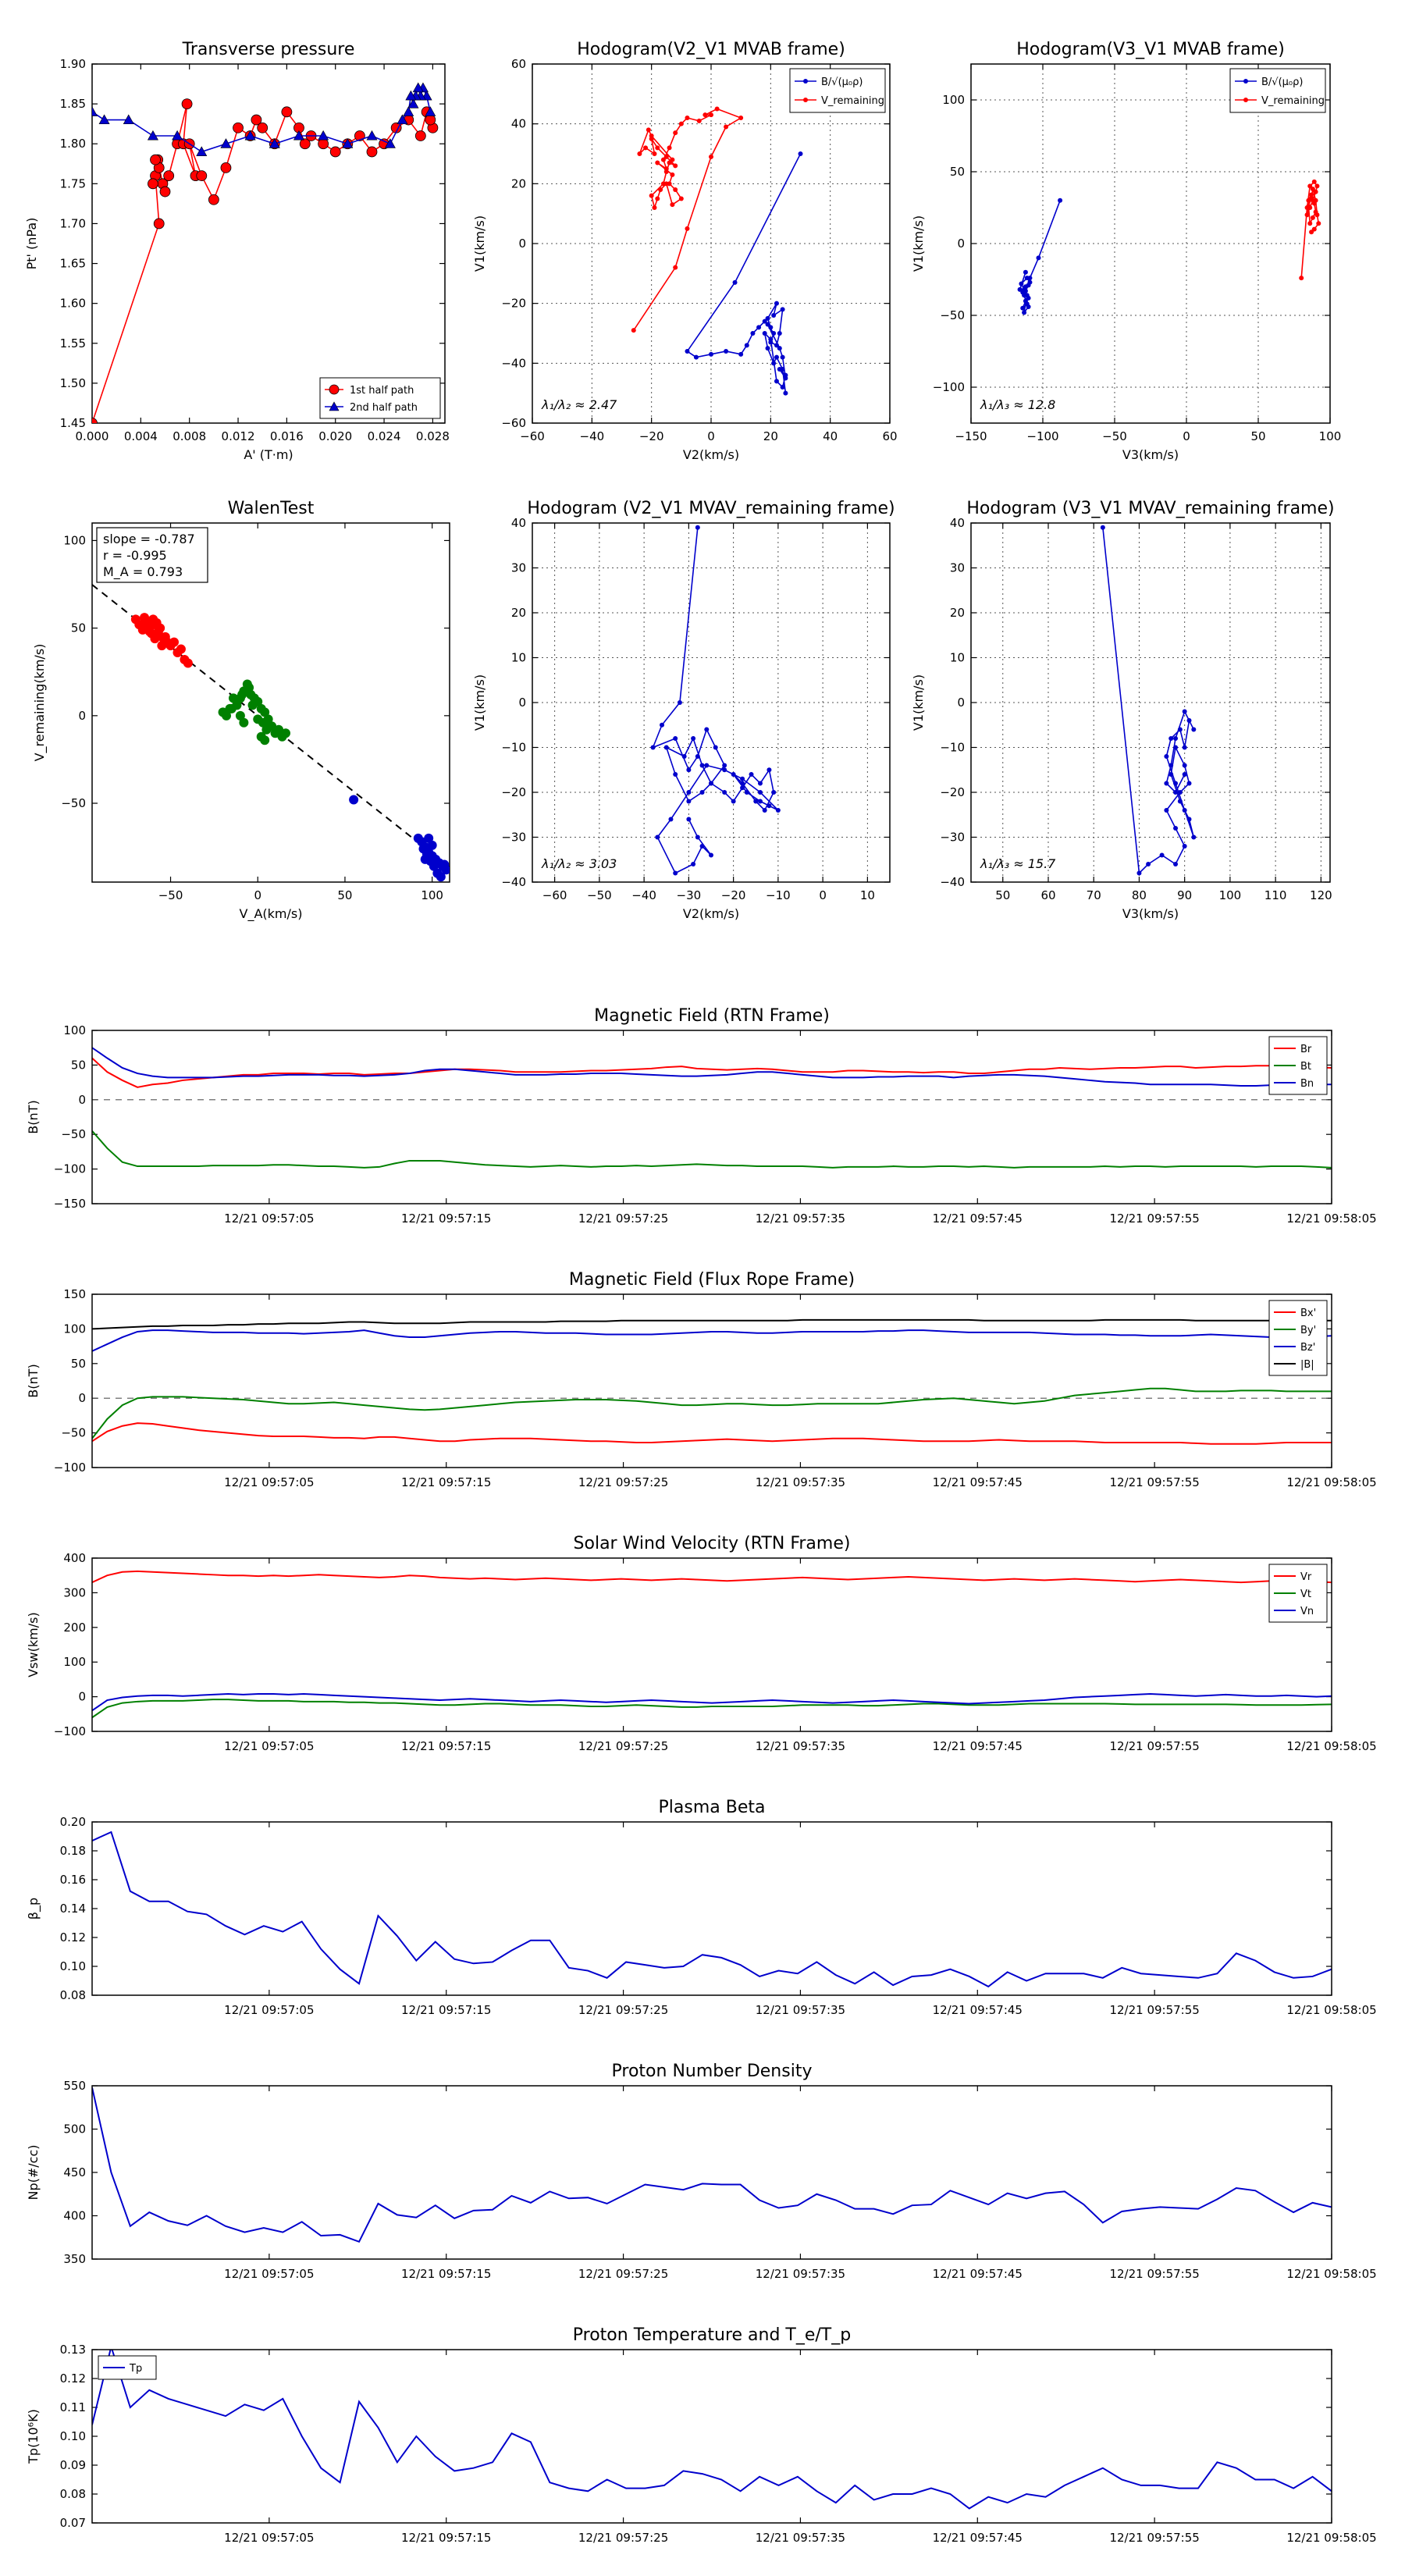 This screenshot has width=1405, height=2576. I want to click on eigenvalue-ratio: λ₁/λ₂ ≈ 2.47, so click(579, 404).